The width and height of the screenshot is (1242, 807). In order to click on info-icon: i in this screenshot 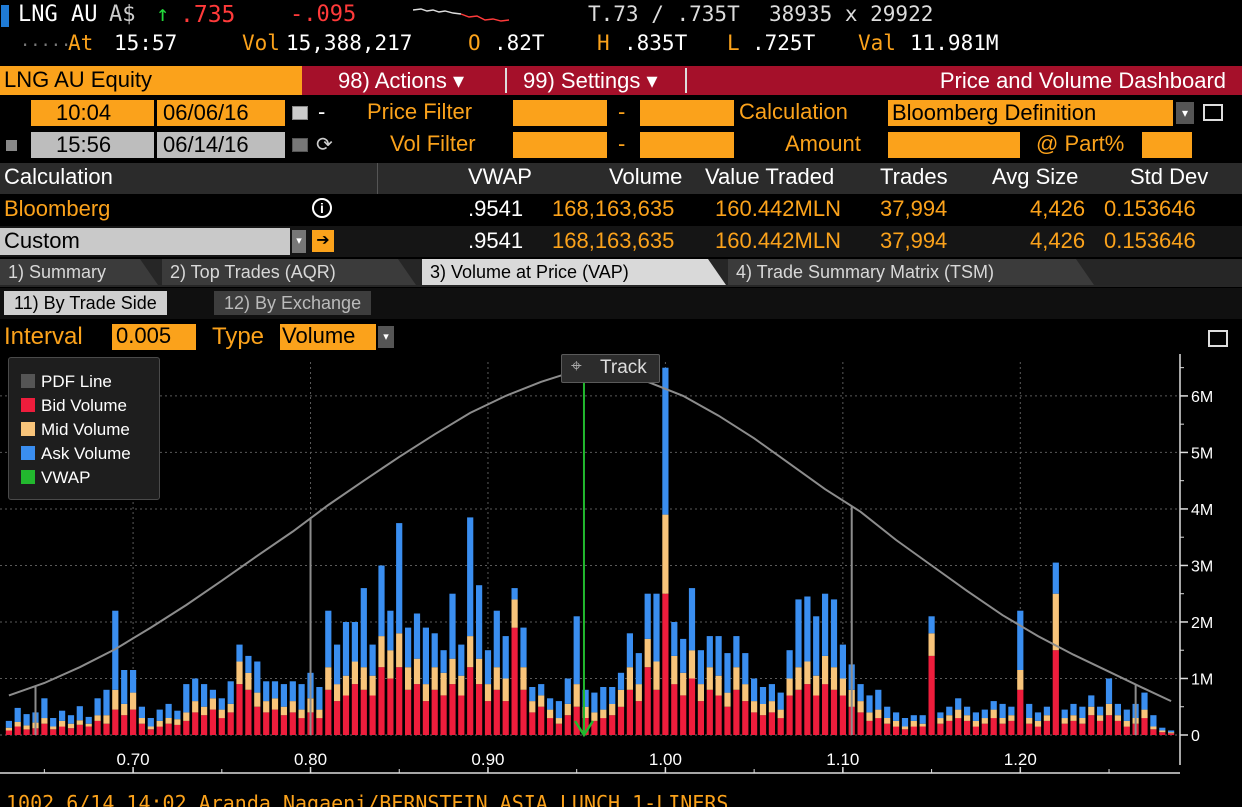, I will do `click(322, 208)`.